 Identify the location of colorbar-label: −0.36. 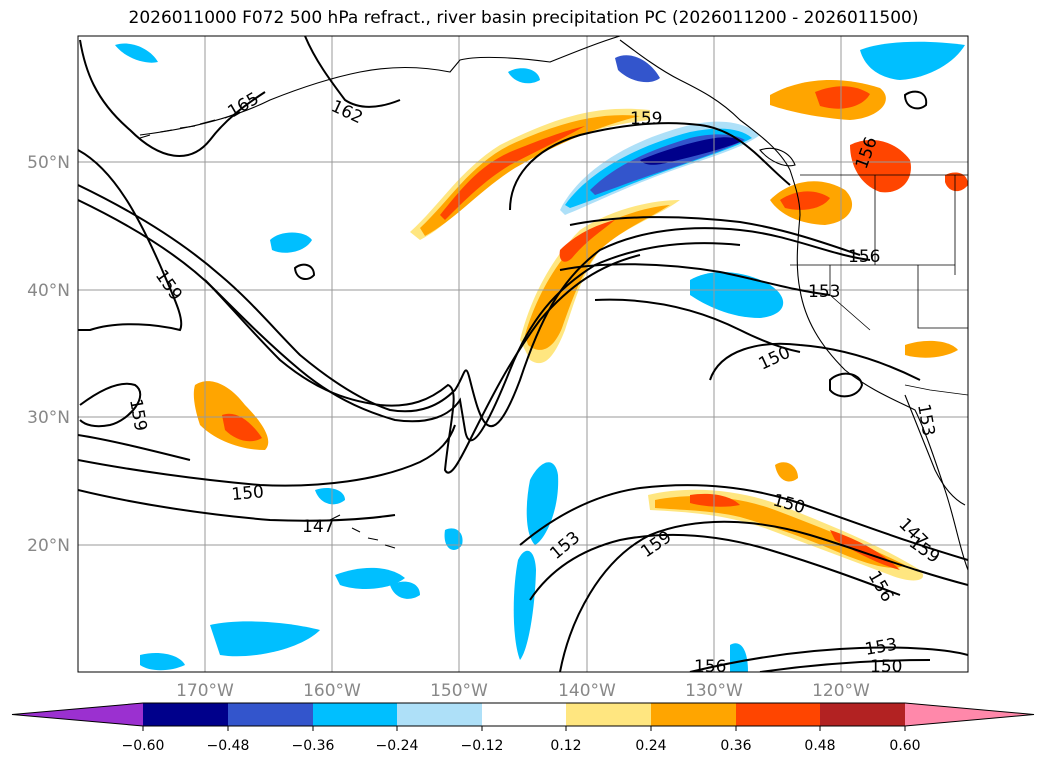
(313, 746).